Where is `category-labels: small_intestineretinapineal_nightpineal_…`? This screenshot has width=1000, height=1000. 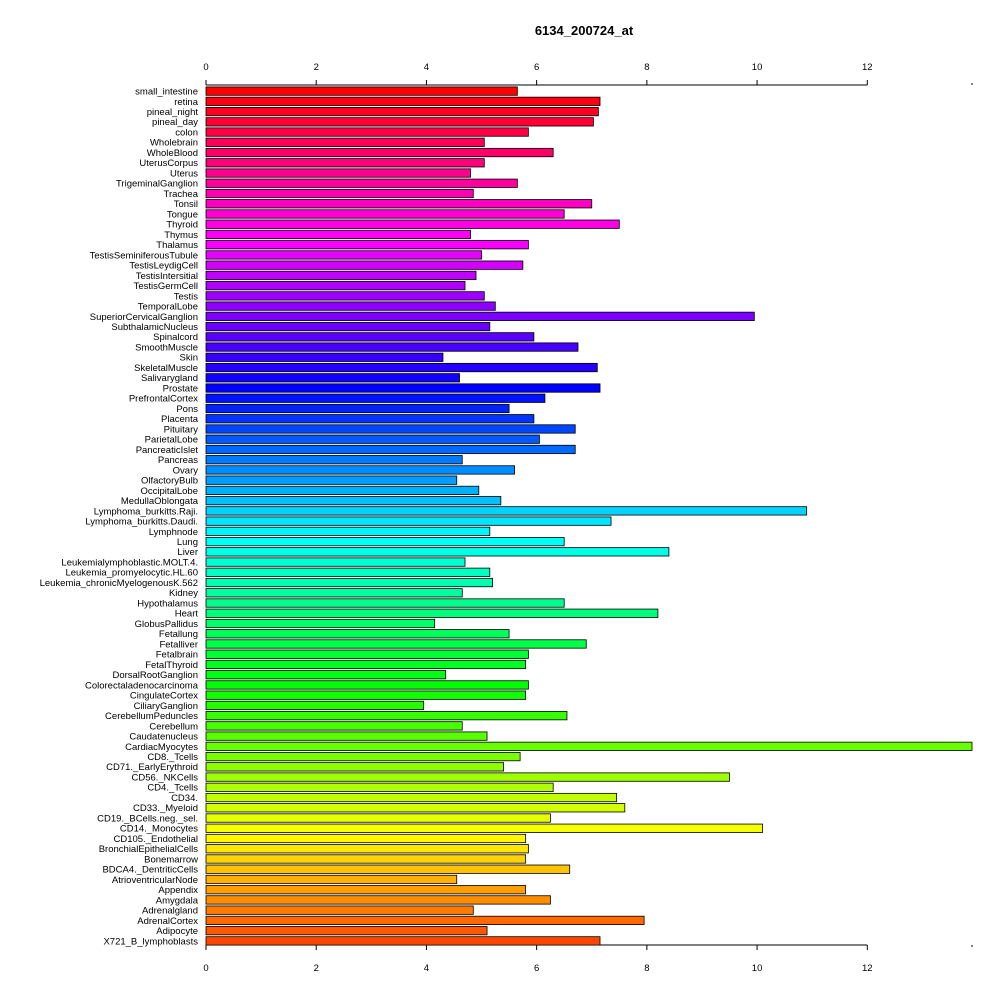 category-labels: small_intestineretinapineal_nightpineal_… is located at coordinates (119, 517).